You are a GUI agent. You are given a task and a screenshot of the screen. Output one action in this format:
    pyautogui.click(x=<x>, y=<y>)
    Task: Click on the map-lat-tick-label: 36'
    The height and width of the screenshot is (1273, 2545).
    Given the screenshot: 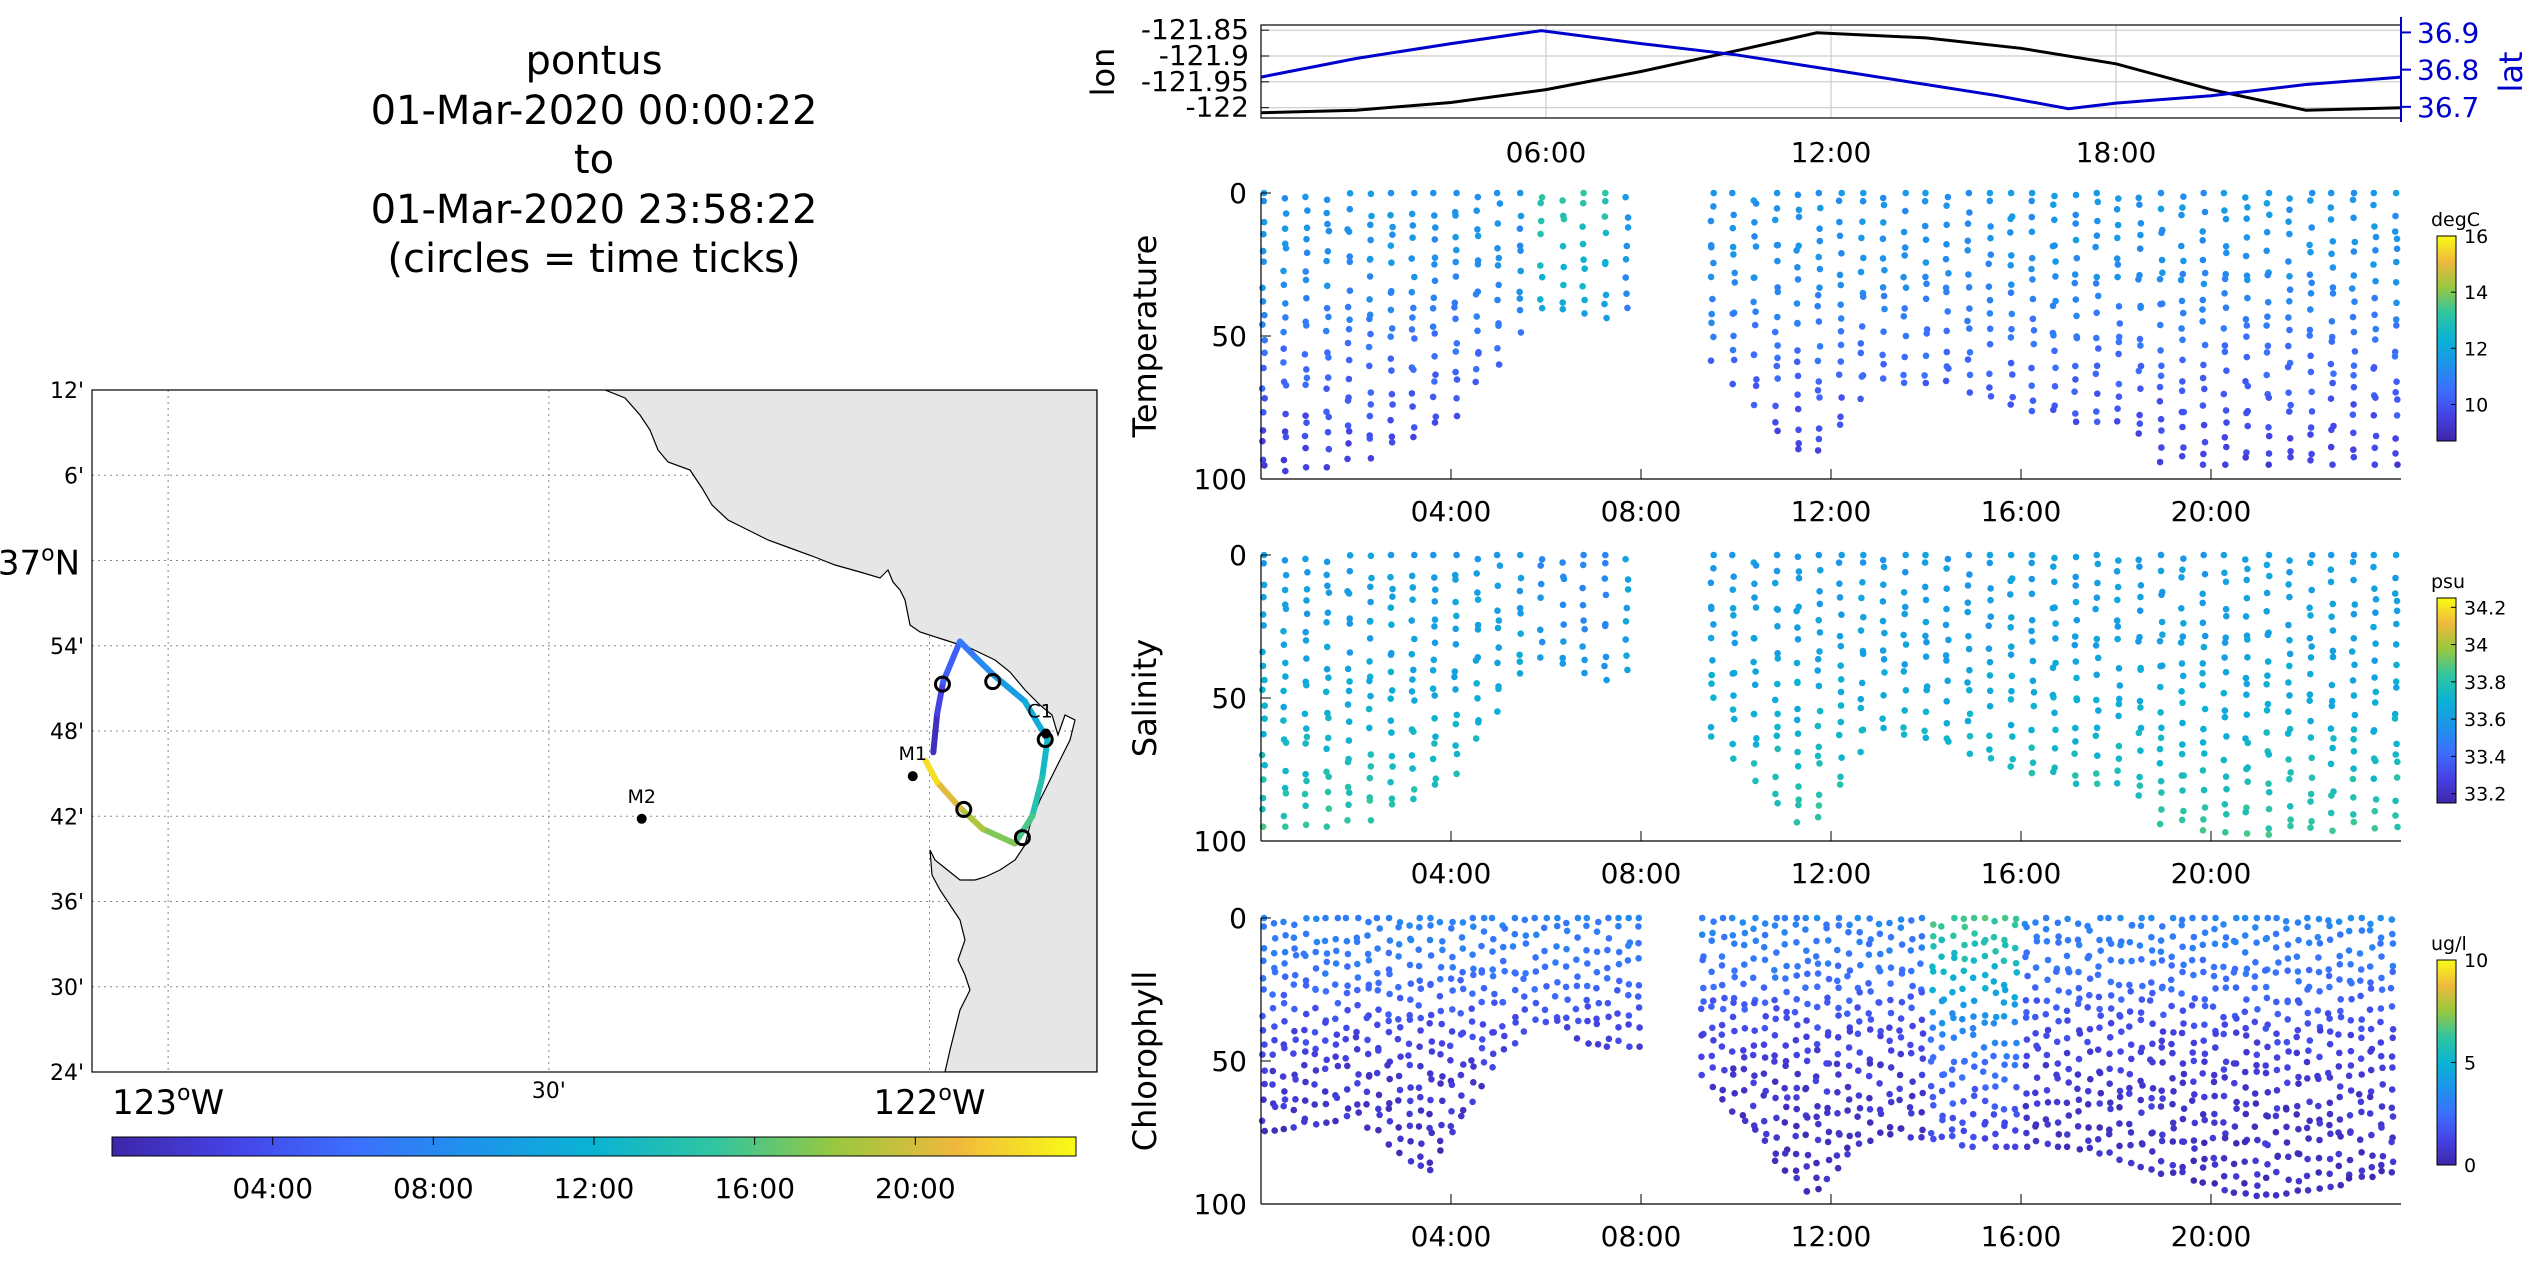 What is the action you would take?
    pyautogui.click(x=67, y=903)
    